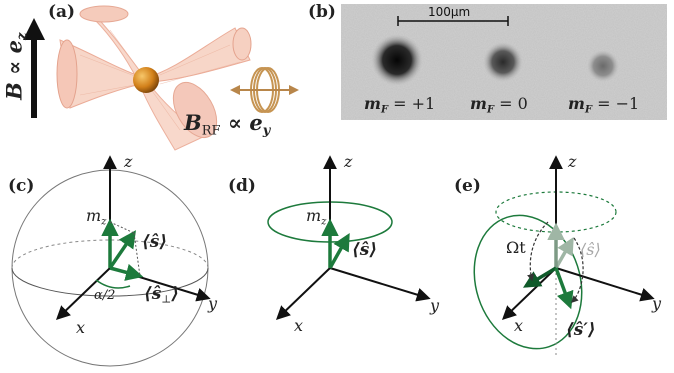  I want to click on spot-label-minus1: mF = −1, so click(603, 104).